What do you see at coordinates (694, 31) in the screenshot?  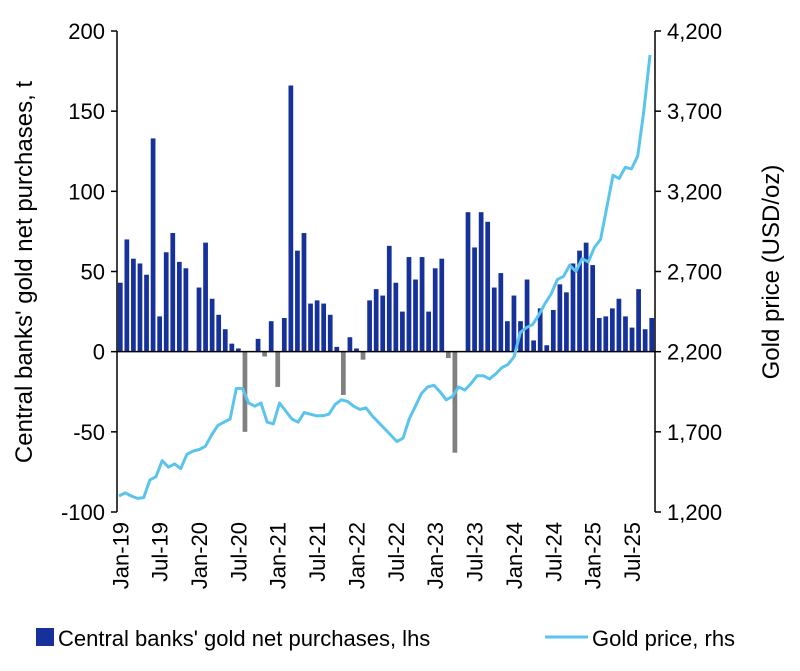 I see `right-tick-label: 4,200` at bounding box center [694, 31].